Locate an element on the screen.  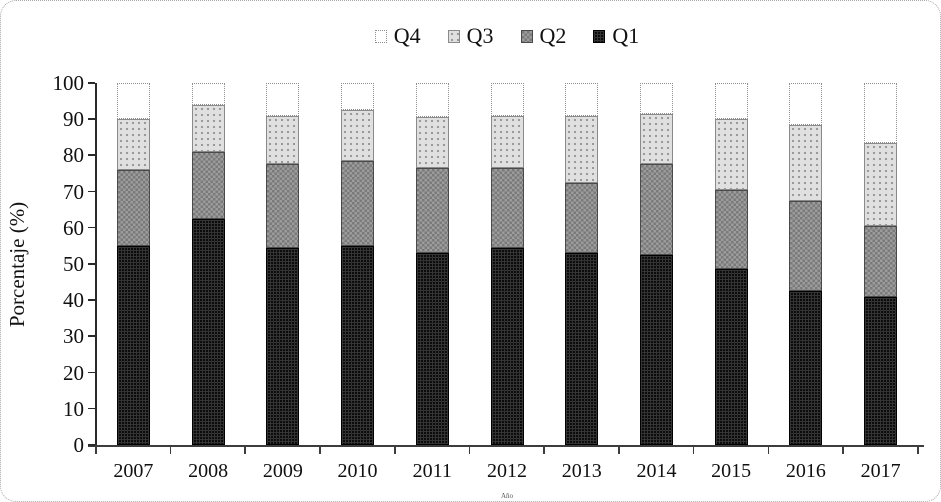
x-axis-category-label: 2013 is located at coordinates (581, 471).